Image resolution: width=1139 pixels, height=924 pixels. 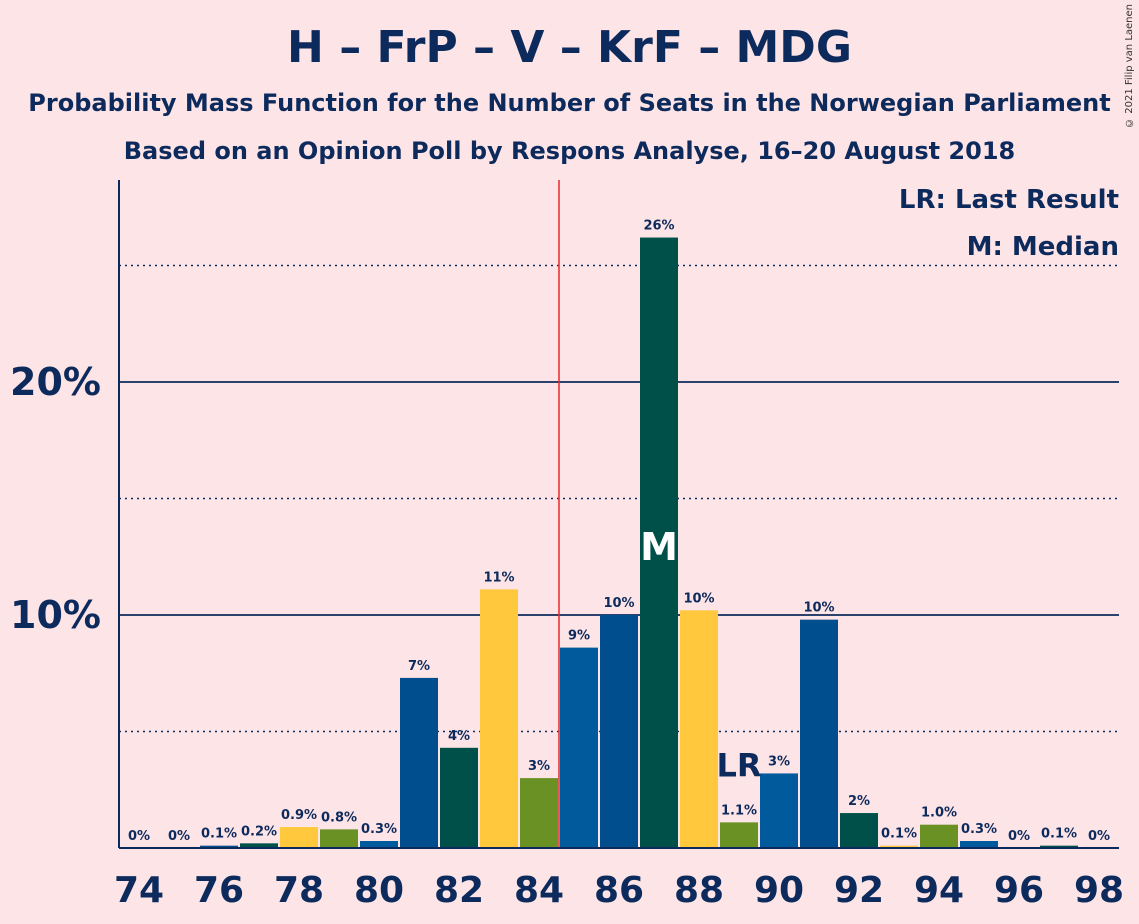 I want to click on x-tick-label: 94, so click(x=939, y=890).